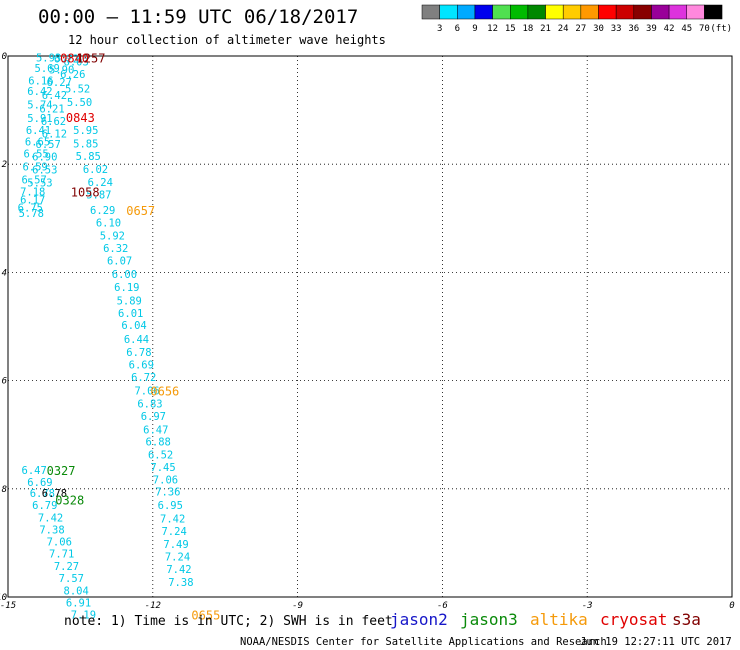  I want to click on colorbar-tick-label: 12, so click(492, 29).